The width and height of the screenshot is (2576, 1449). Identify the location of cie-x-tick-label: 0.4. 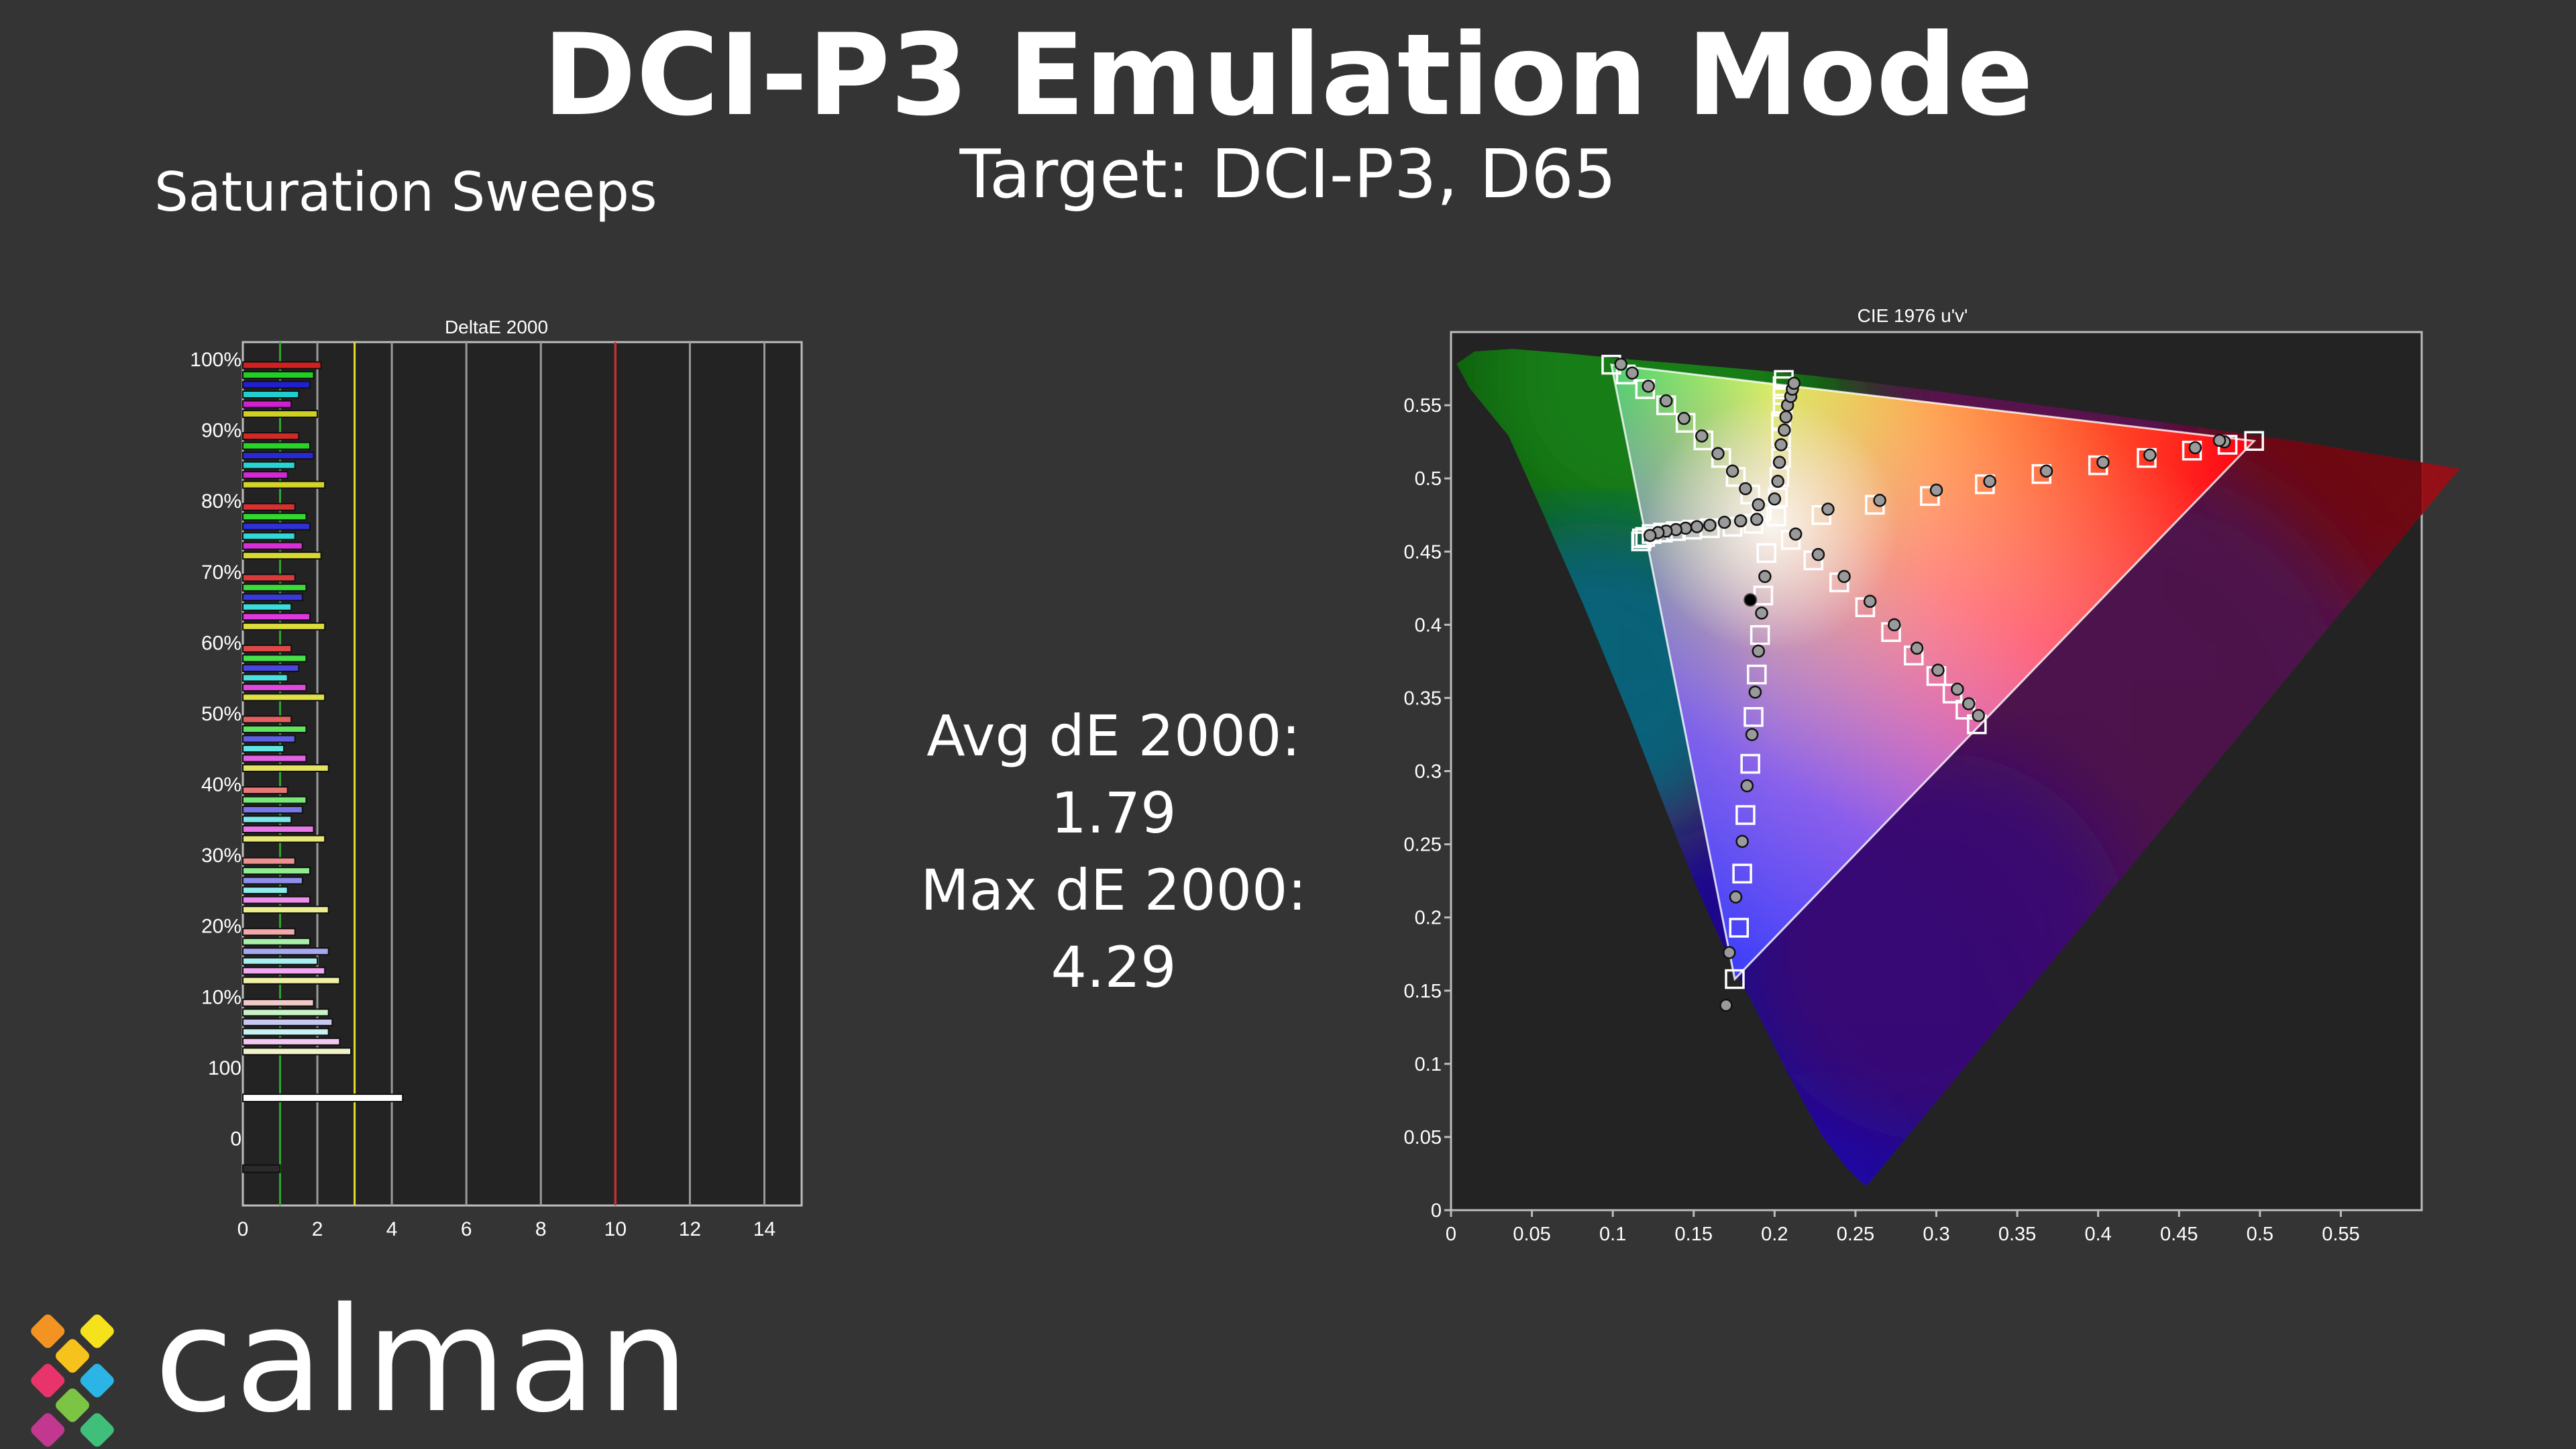
(2098, 1234).